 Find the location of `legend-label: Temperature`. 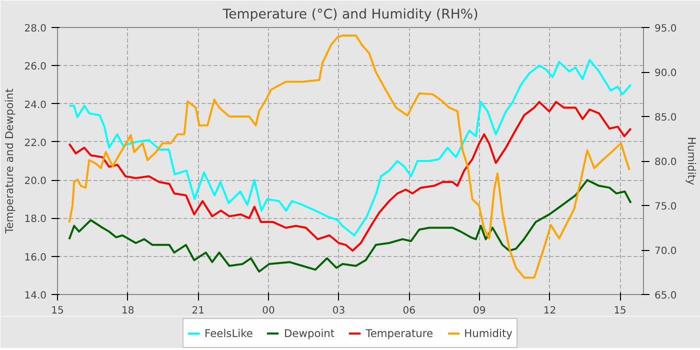

legend-label: Temperature is located at coordinates (400, 333).